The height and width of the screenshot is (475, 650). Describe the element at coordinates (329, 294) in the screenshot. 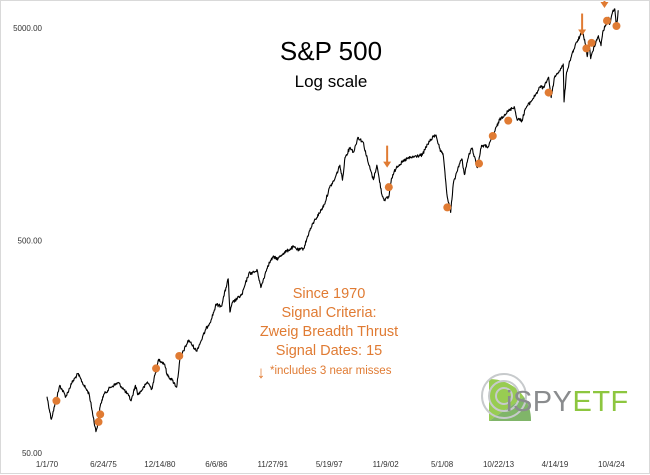

I see `info-since: Since 1970` at that location.